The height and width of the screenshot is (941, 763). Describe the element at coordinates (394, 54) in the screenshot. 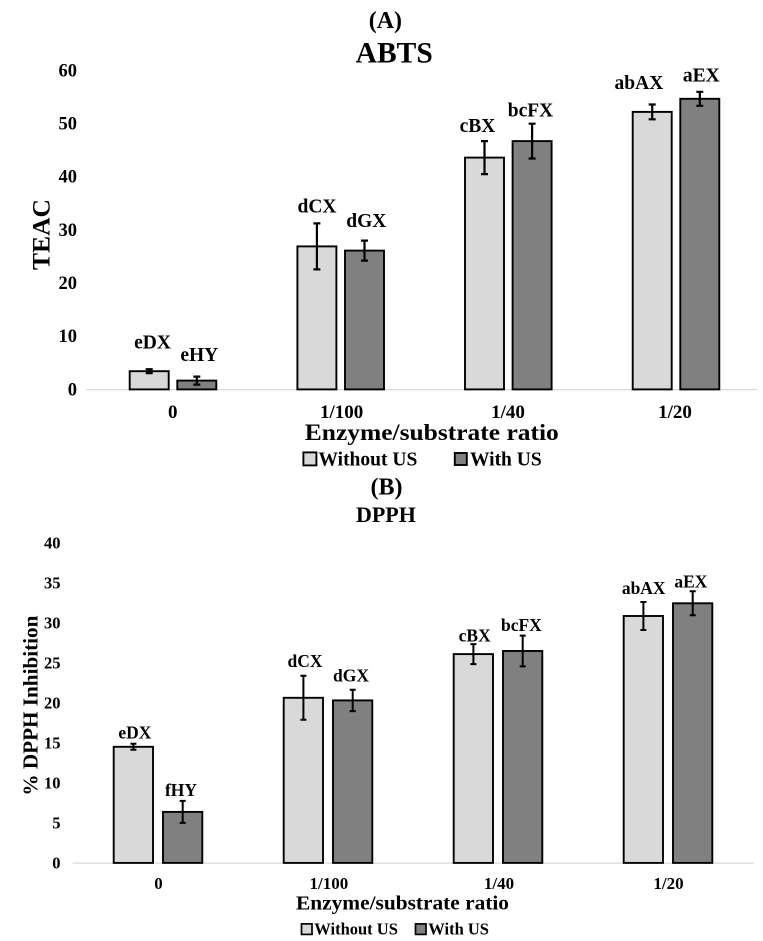

I see `svg-text: ABTS` at that location.